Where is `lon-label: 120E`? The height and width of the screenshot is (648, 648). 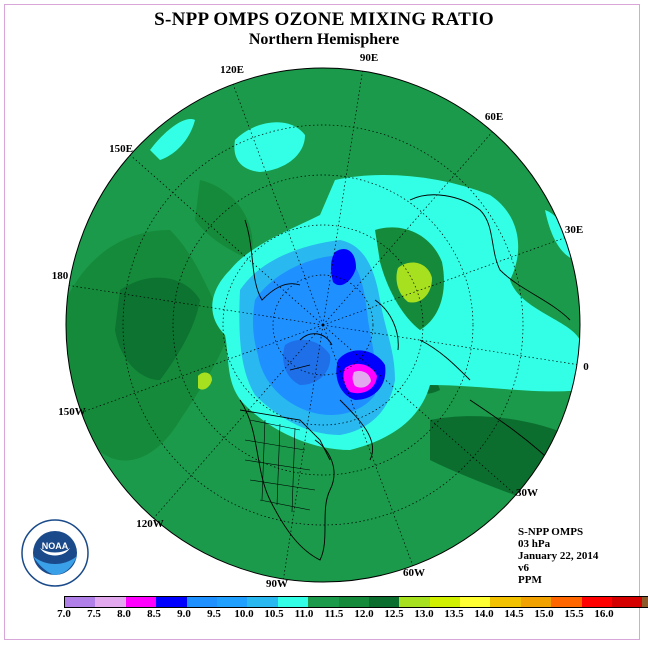
lon-label: 120E is located at coordinates (232, 70).